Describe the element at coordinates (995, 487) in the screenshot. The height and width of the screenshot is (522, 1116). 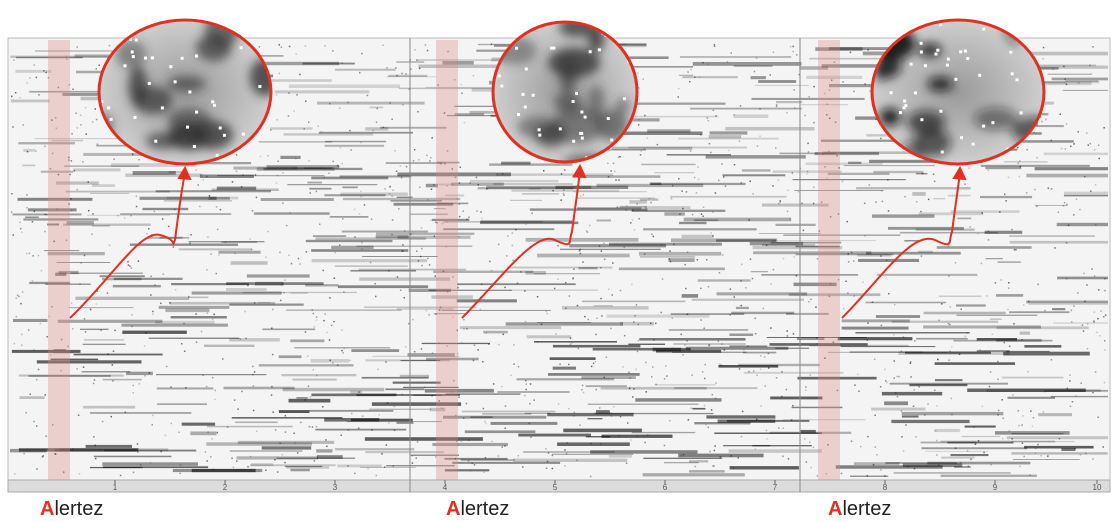
I see `tick-label: 9` at that location.